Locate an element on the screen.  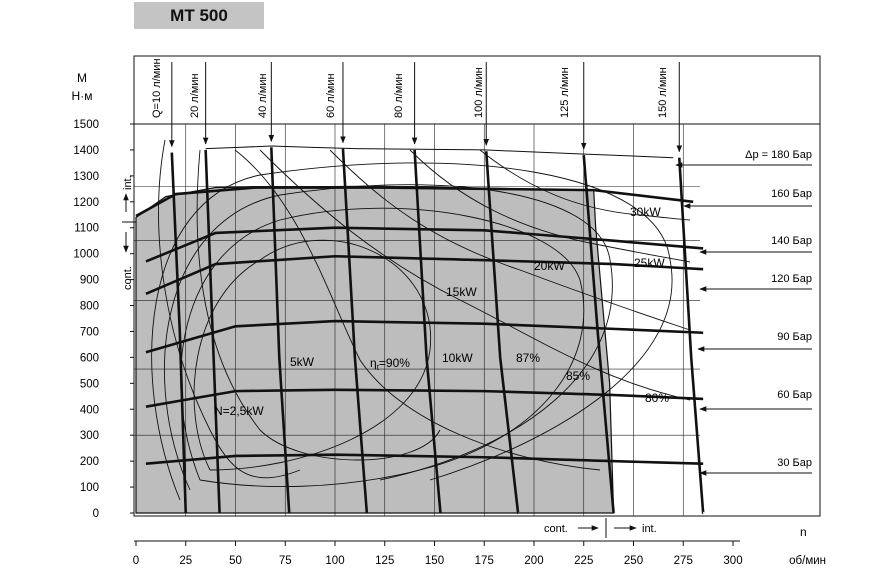
chart-title-box: MT 500 is located at coordinates (199, 15).